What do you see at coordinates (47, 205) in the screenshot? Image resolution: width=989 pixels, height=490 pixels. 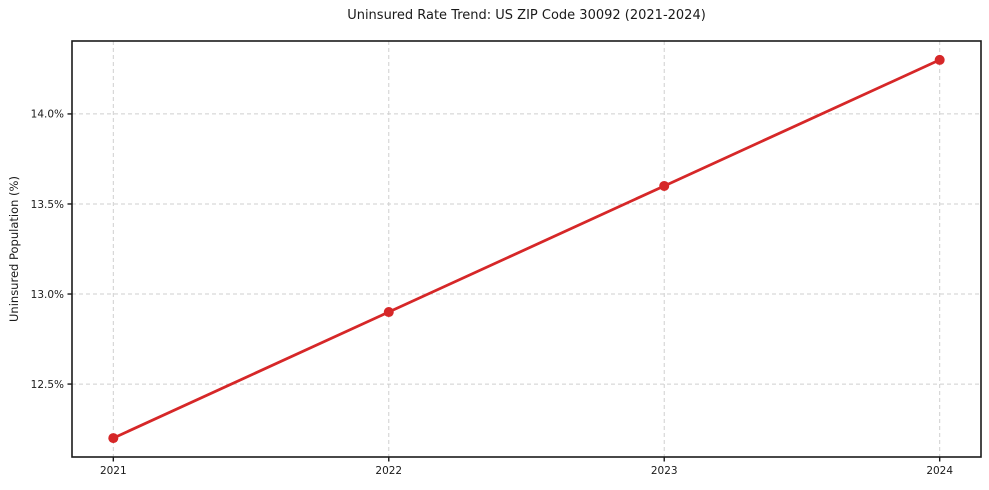 I see `y-tick-label: 13.5%` at bounding box center [47, 205].